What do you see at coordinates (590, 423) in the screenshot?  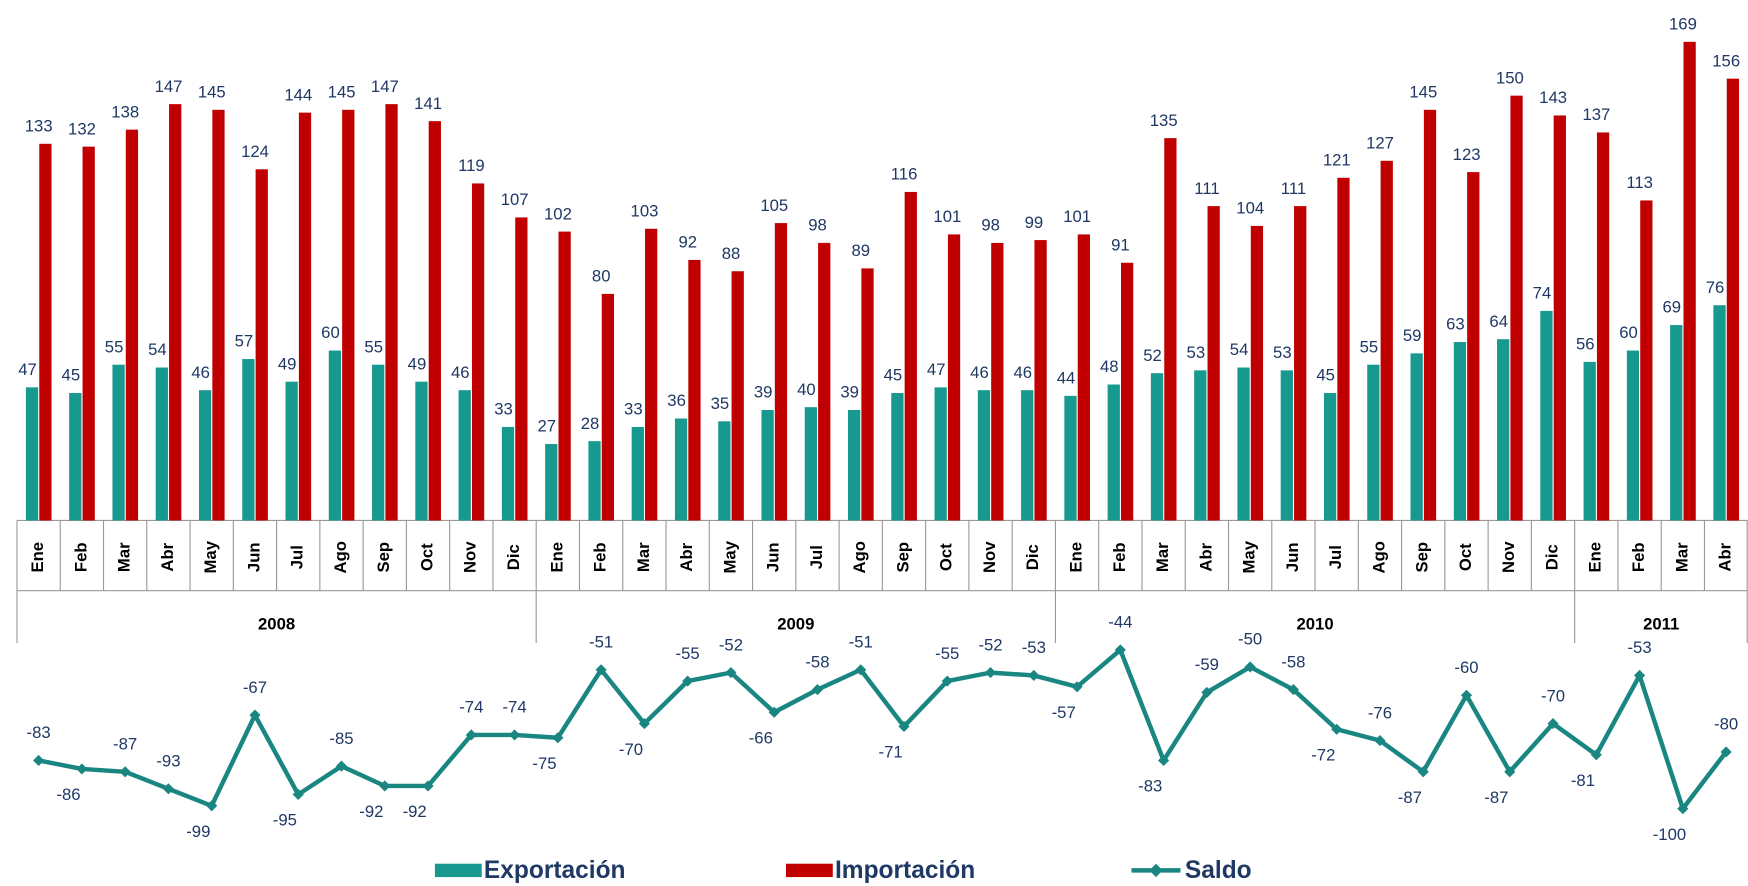 I see `data-label: 28` at bounding box center [590, 423].